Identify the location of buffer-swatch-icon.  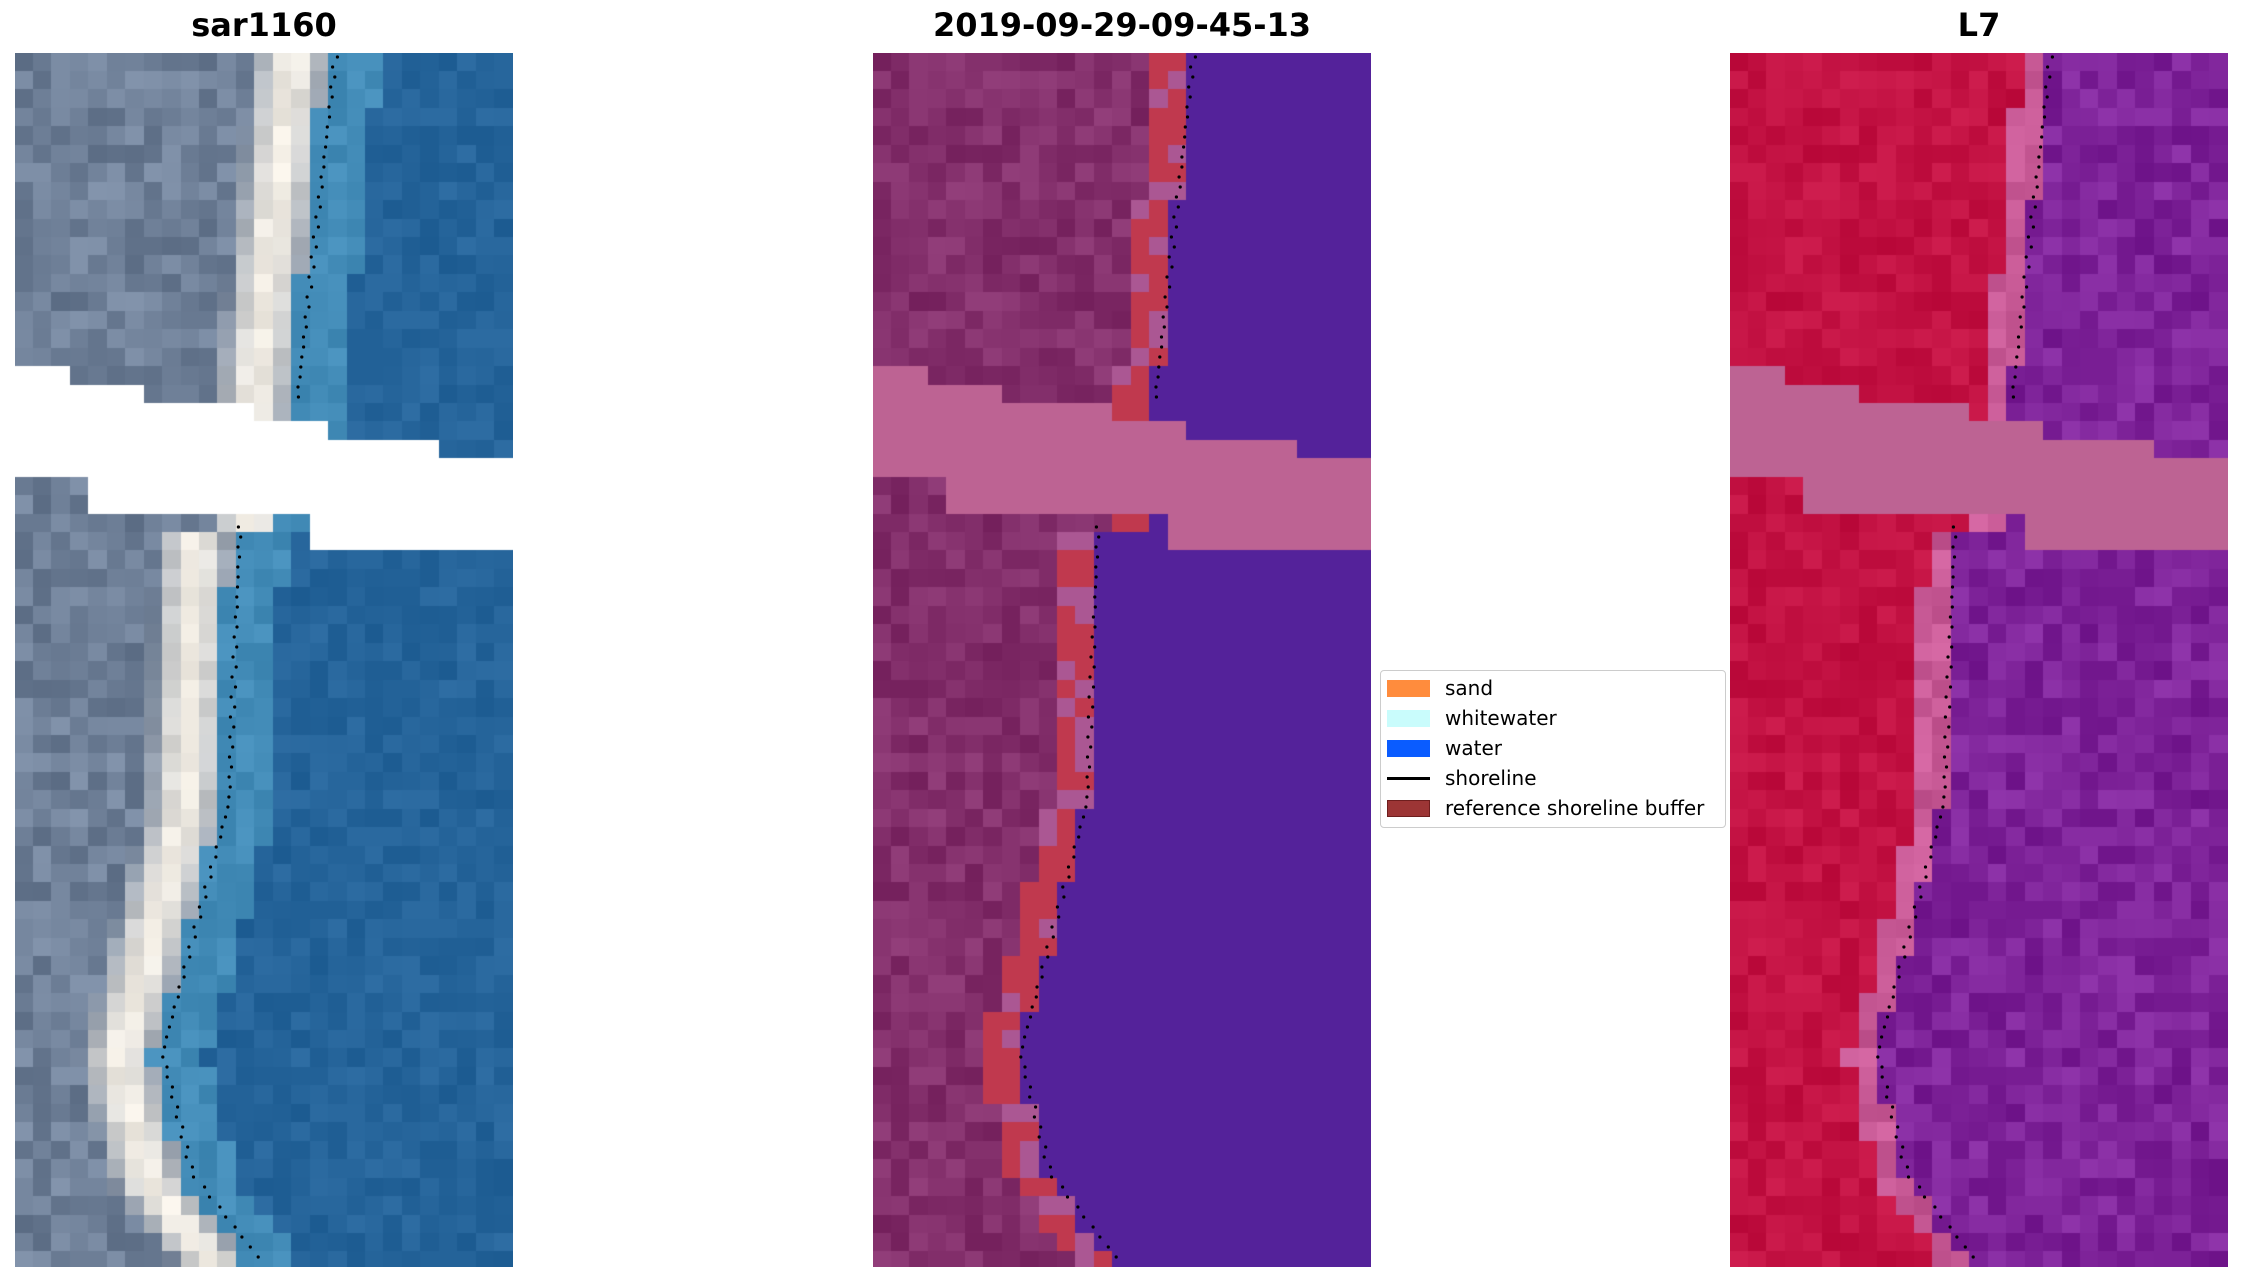
(1408, 808).